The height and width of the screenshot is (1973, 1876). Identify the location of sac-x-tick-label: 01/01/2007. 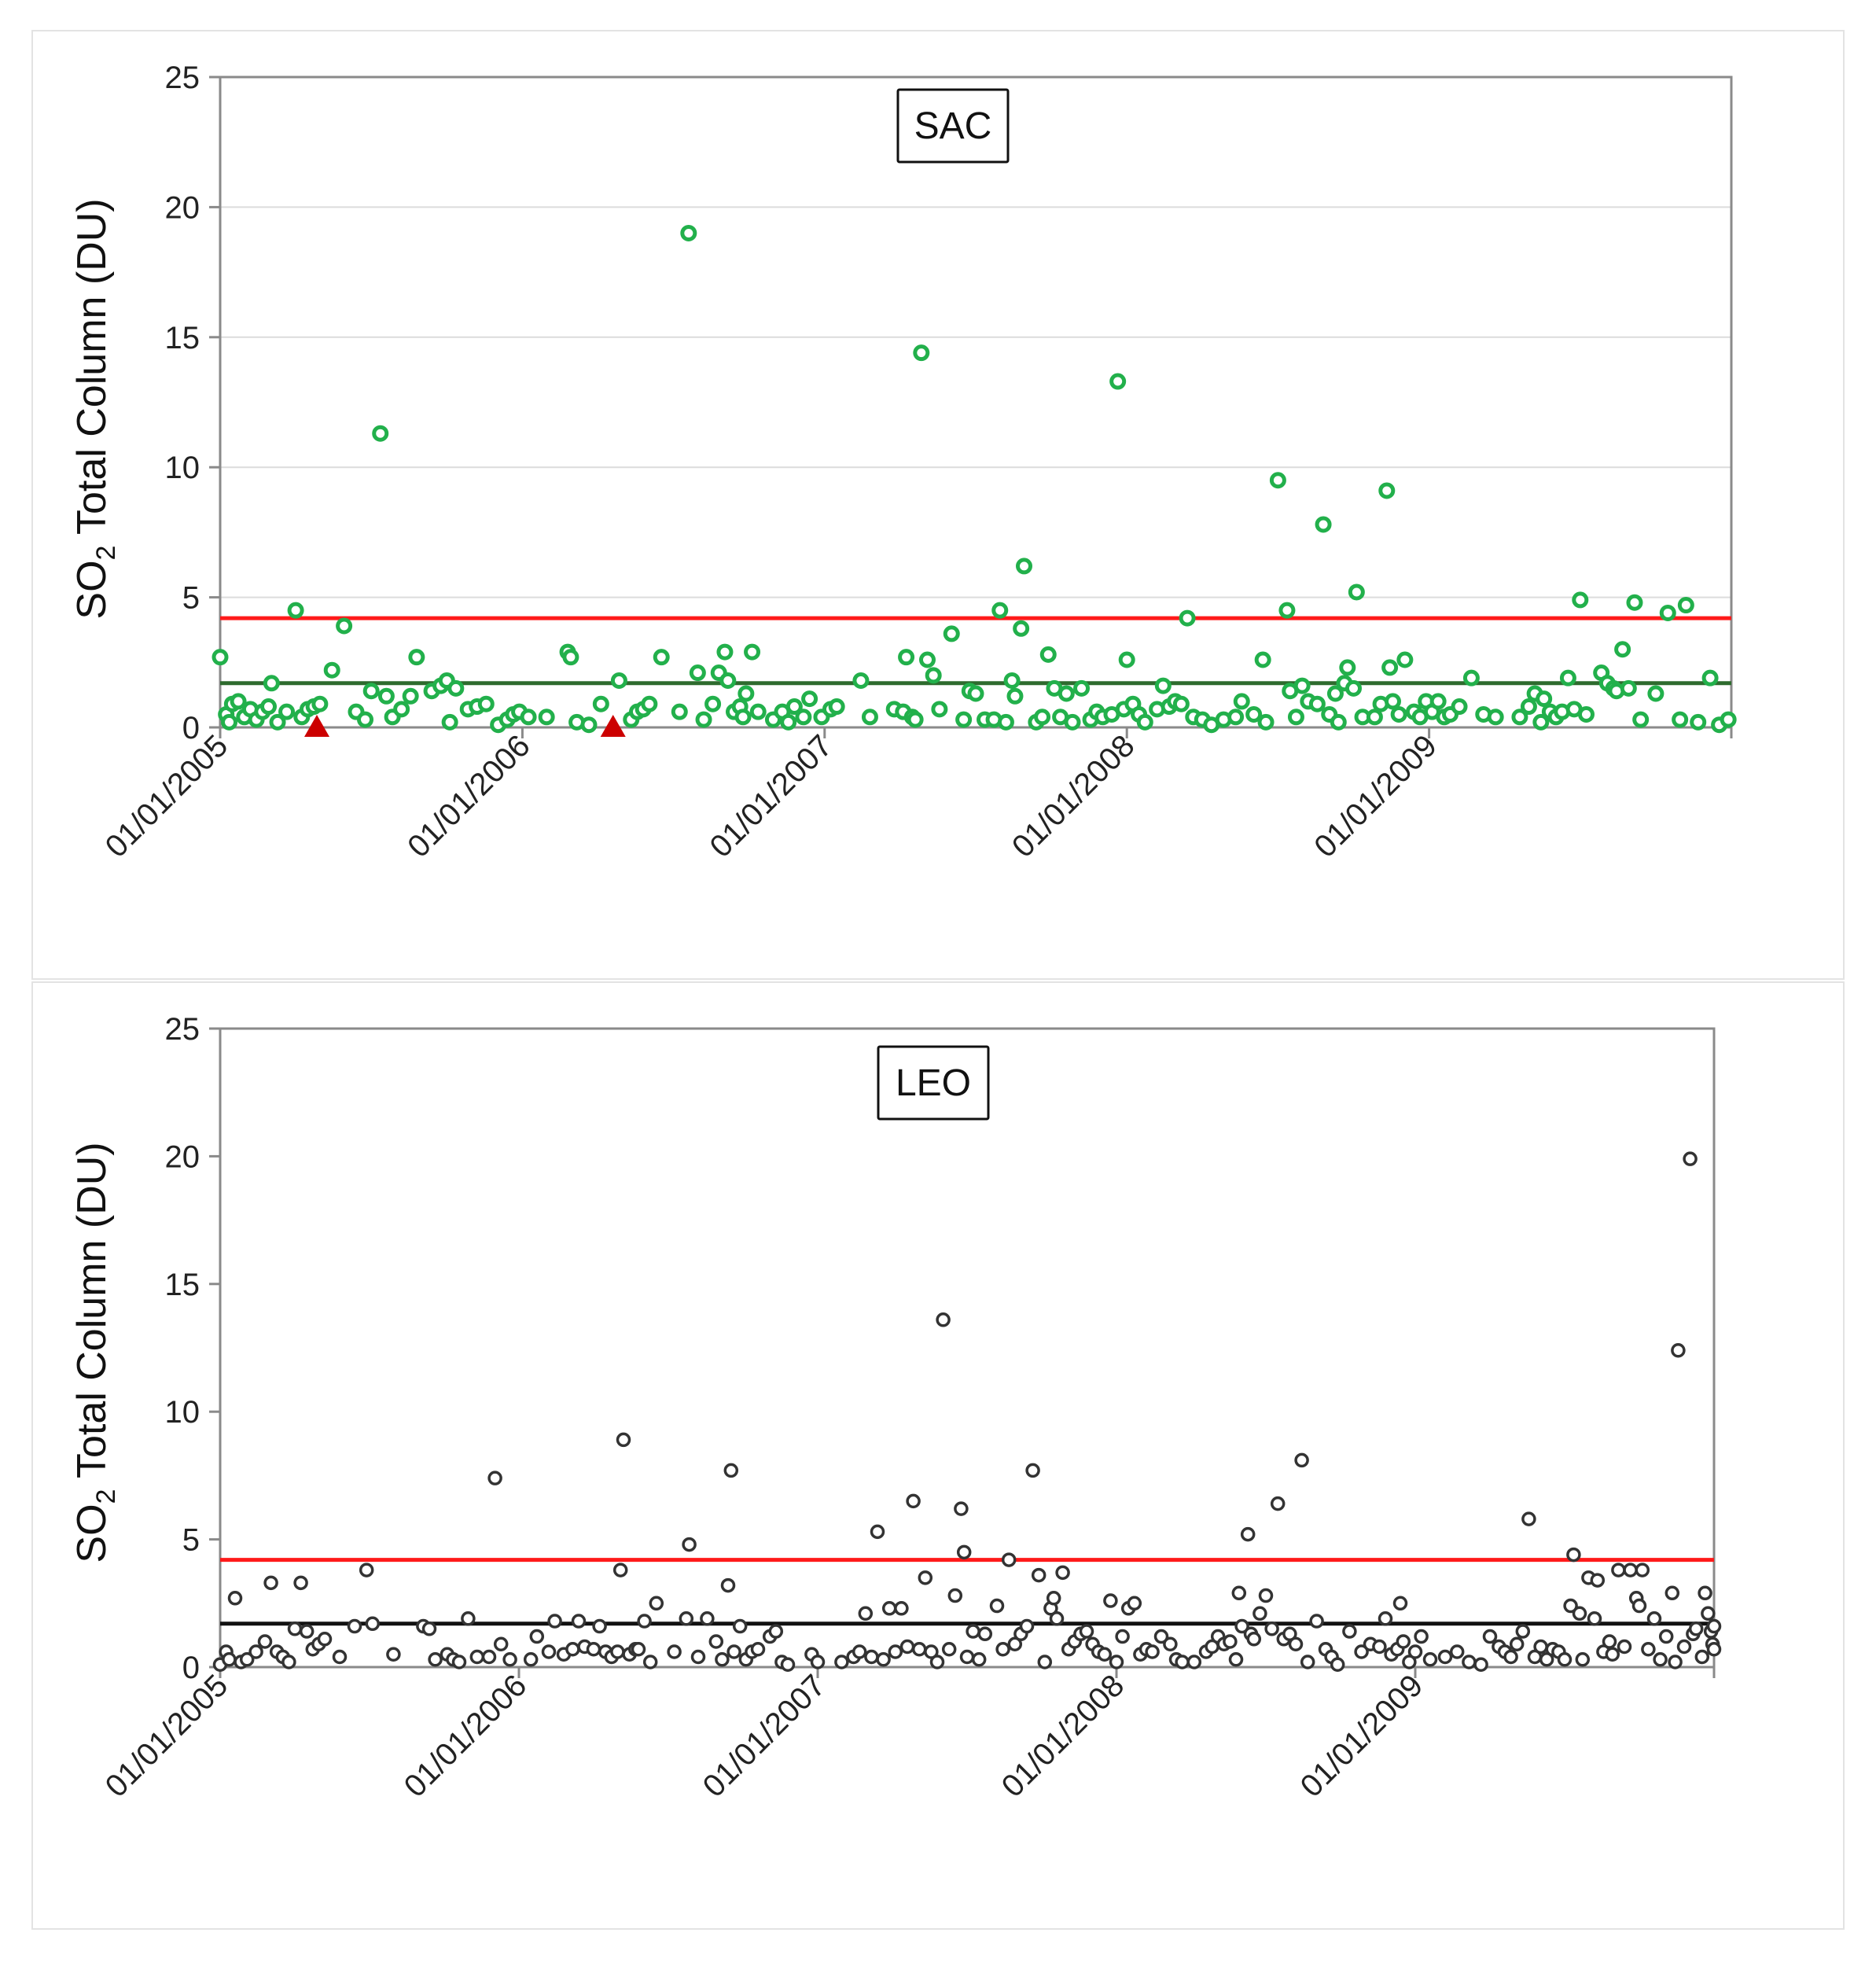
(771, 796).